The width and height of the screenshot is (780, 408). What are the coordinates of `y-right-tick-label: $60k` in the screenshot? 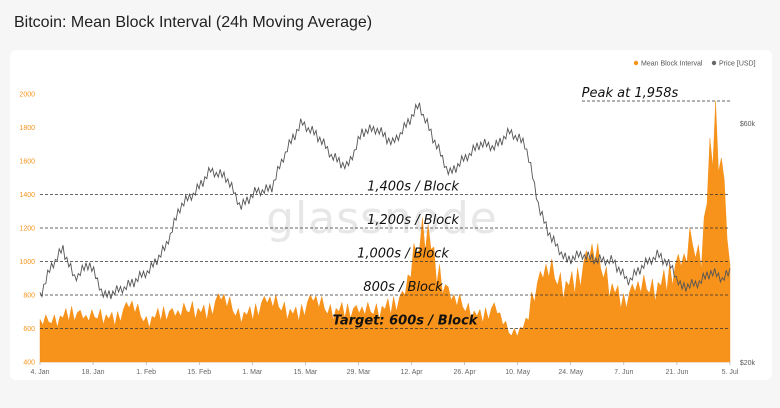 It's located at (748, 124).